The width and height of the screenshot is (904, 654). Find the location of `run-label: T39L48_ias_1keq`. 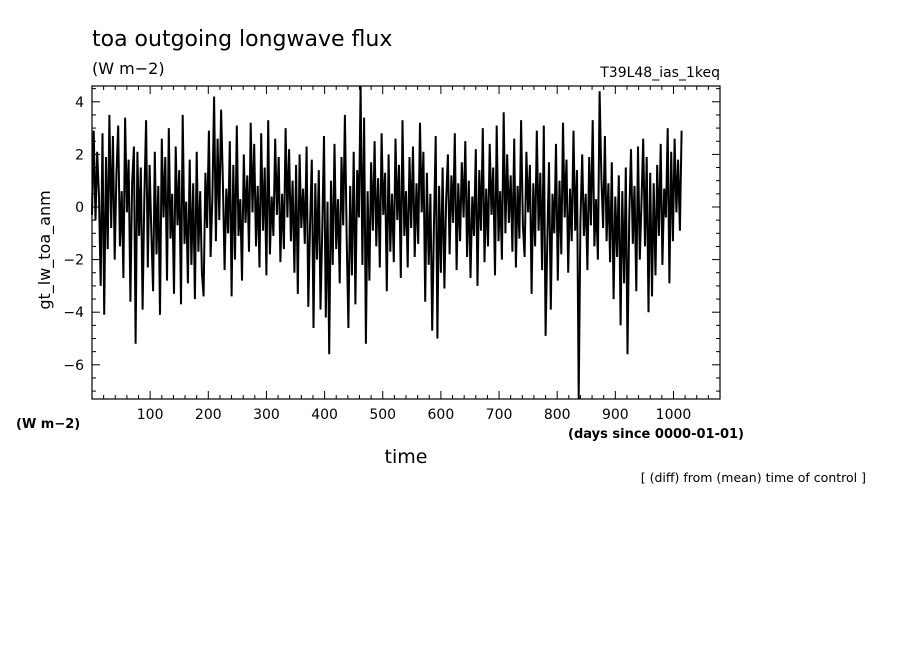

run-label: T39L48_ias_1keq is located at coordinates (659, 73).